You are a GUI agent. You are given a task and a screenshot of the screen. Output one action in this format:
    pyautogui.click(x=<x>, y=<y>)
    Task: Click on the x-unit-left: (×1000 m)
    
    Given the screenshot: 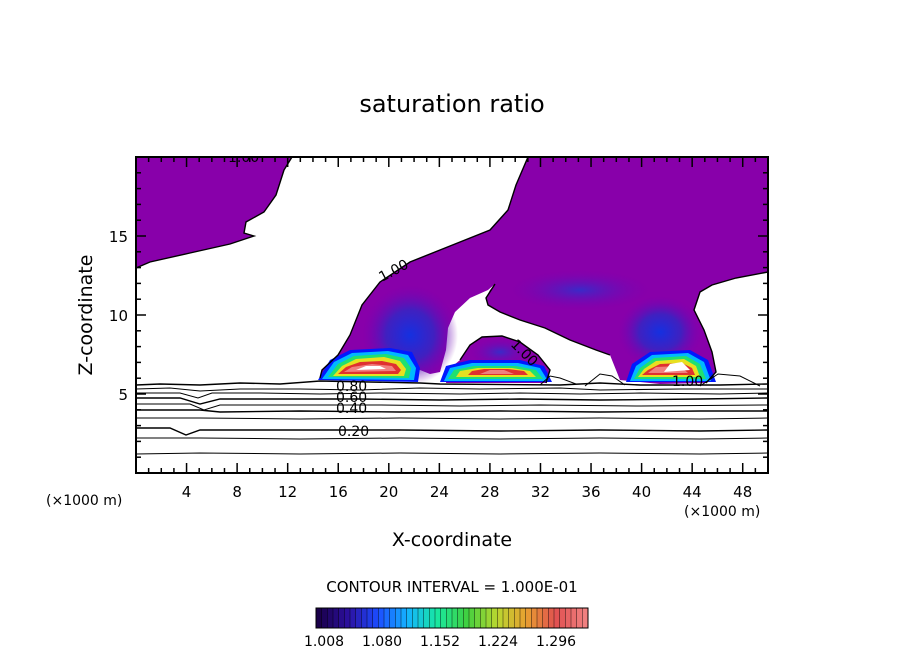 What is the action you would take?
    pyautogui.click(x=84, y=501)
    